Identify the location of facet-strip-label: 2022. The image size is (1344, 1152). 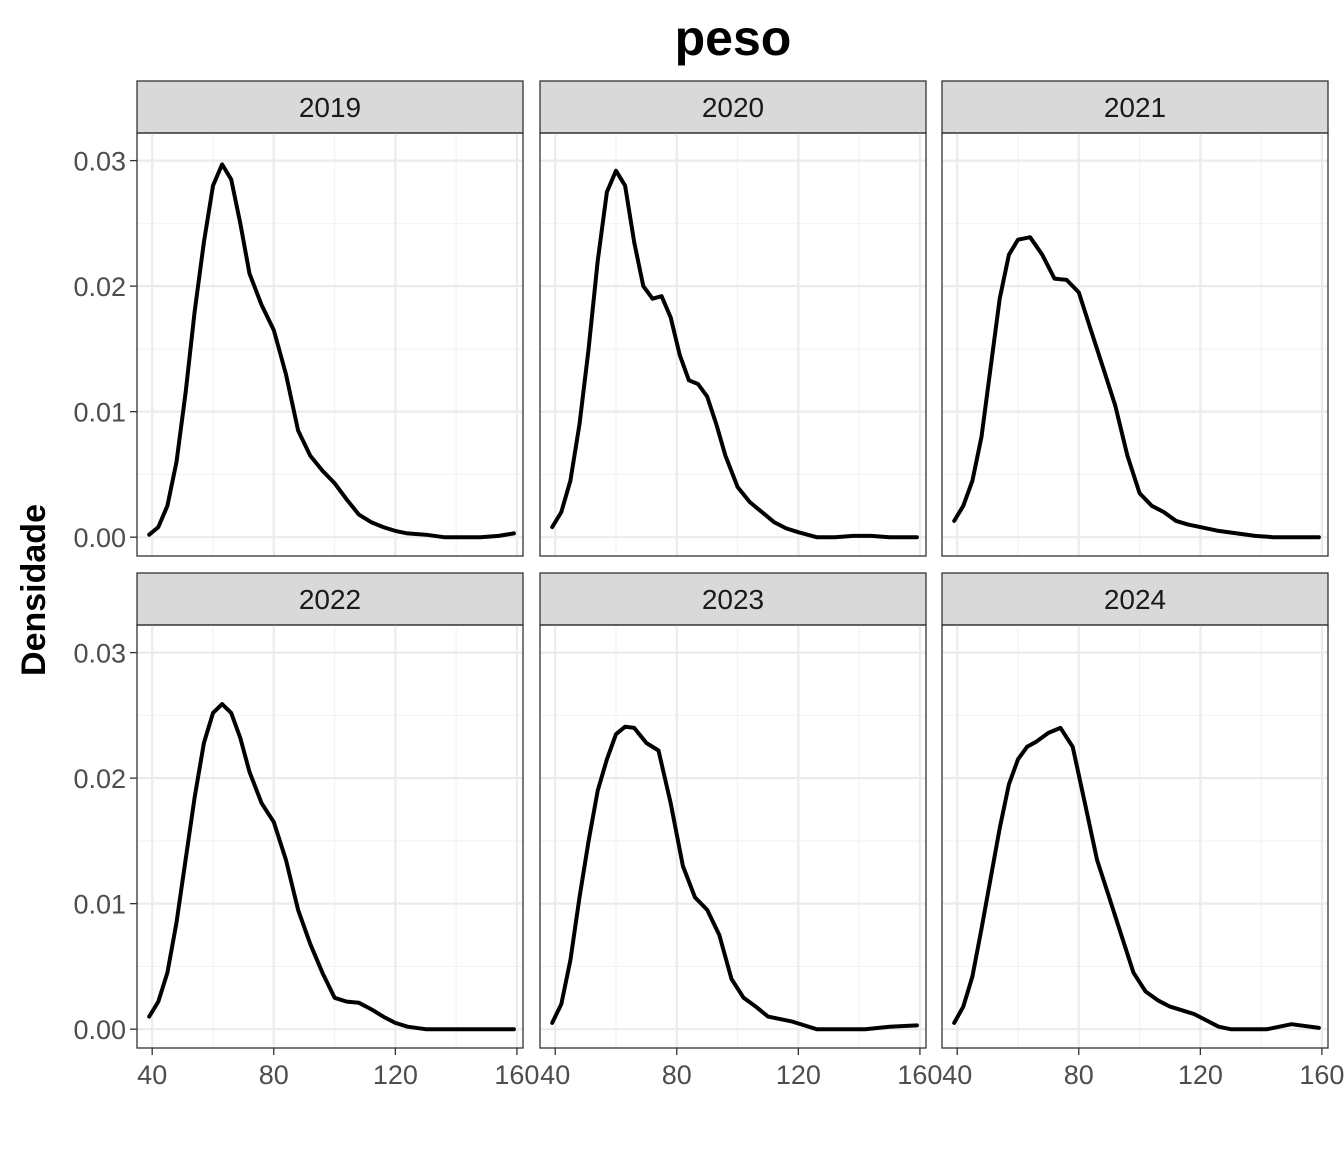
(330, 599).